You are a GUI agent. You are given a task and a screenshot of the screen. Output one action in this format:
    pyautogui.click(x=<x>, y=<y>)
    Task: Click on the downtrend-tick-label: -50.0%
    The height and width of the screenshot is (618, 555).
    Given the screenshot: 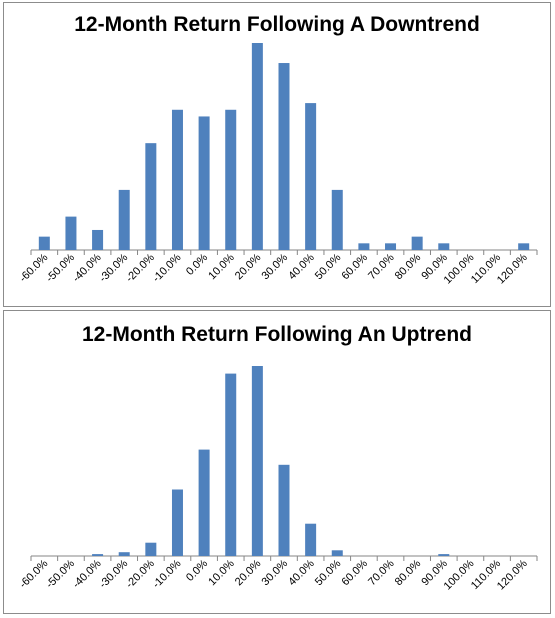 What is the action you would take?
    pyautogui.click(x=60, y=267)
    